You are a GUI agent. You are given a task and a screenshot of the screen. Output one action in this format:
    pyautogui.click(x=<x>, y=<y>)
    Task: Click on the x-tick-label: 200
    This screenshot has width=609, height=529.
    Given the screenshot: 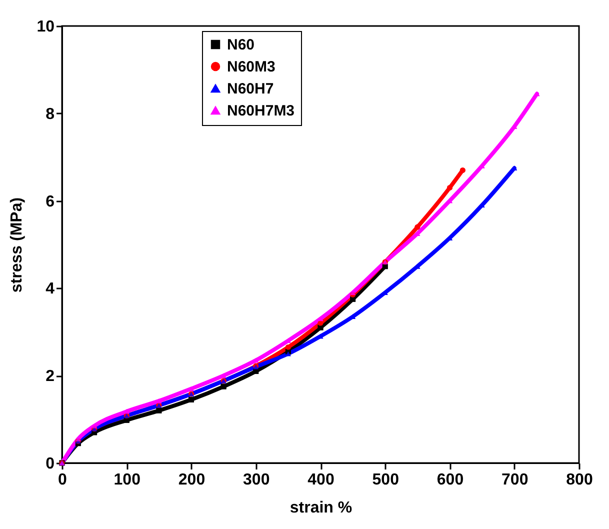 What is the action you would take?
    pyautogui.click(x=192, y=480)
    